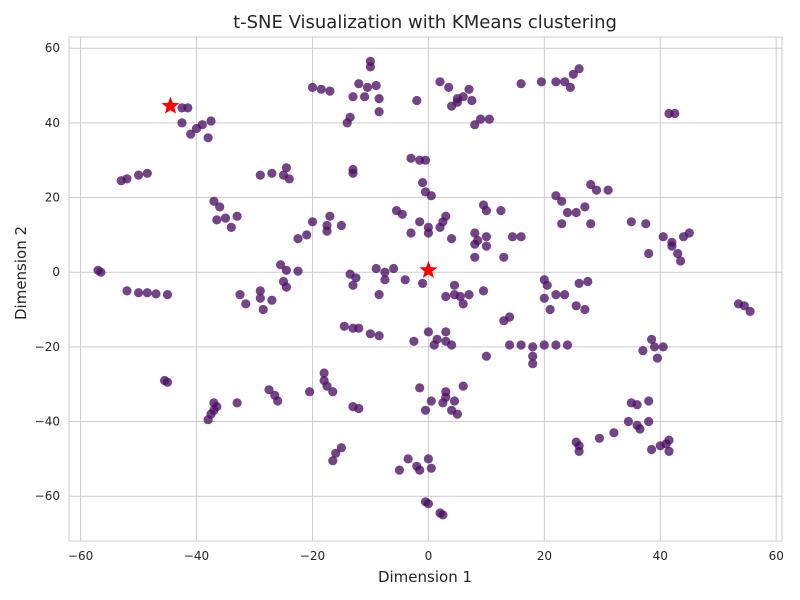  I want to click on y-tick-label: −20, so click(47, 347).